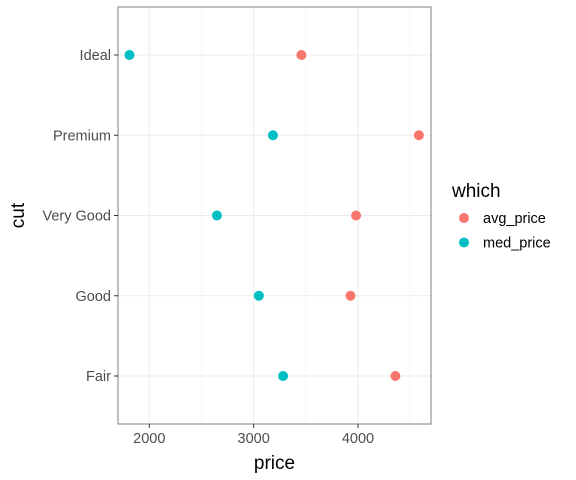 Image resolution: width=576 pixels, height=480 pixels. What do you see at coordinates (272, 135) in the screenshot?
I see `point-med_price-premium` at bounding box center [272, 135].